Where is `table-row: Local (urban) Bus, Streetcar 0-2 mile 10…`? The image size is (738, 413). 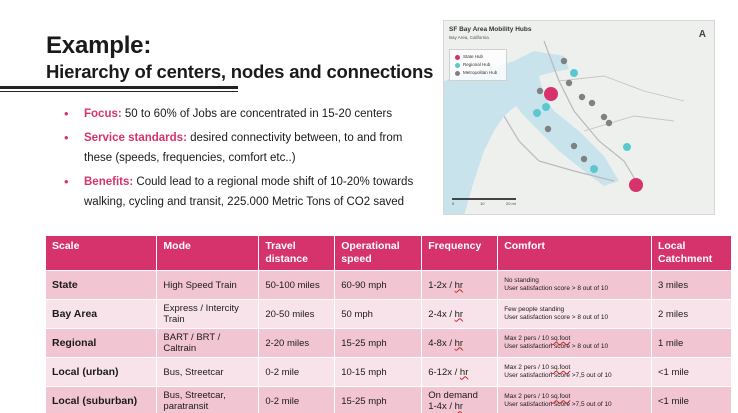 table-row: Local (urban) Bus, Streetcar 0-2 mile 10… is located at coordinates (389, 372).